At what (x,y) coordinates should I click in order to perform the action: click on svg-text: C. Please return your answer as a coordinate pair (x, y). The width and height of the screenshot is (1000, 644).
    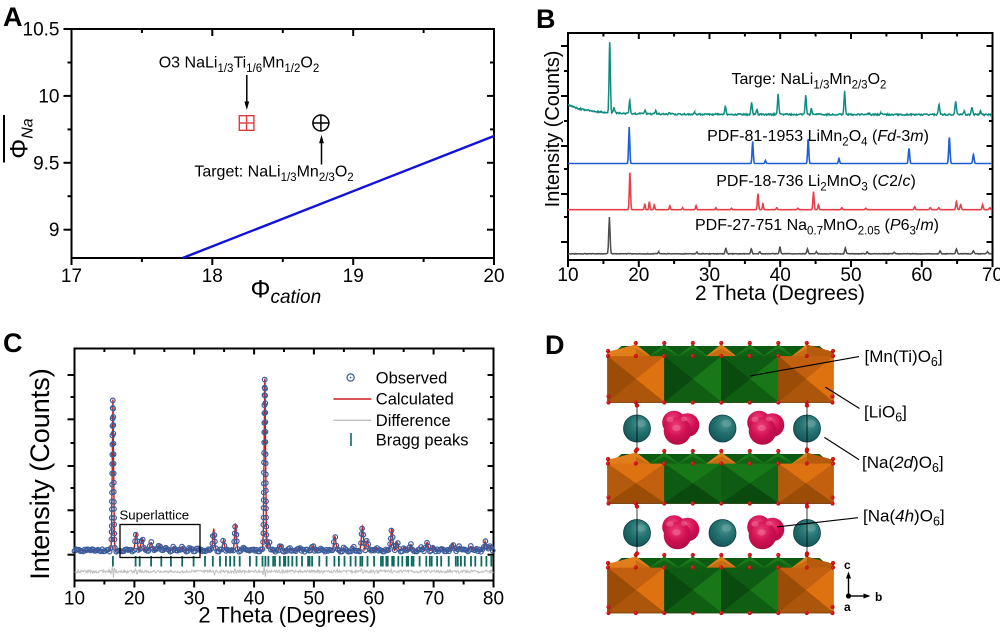
    Looking at the image, I should click on (13, 343).